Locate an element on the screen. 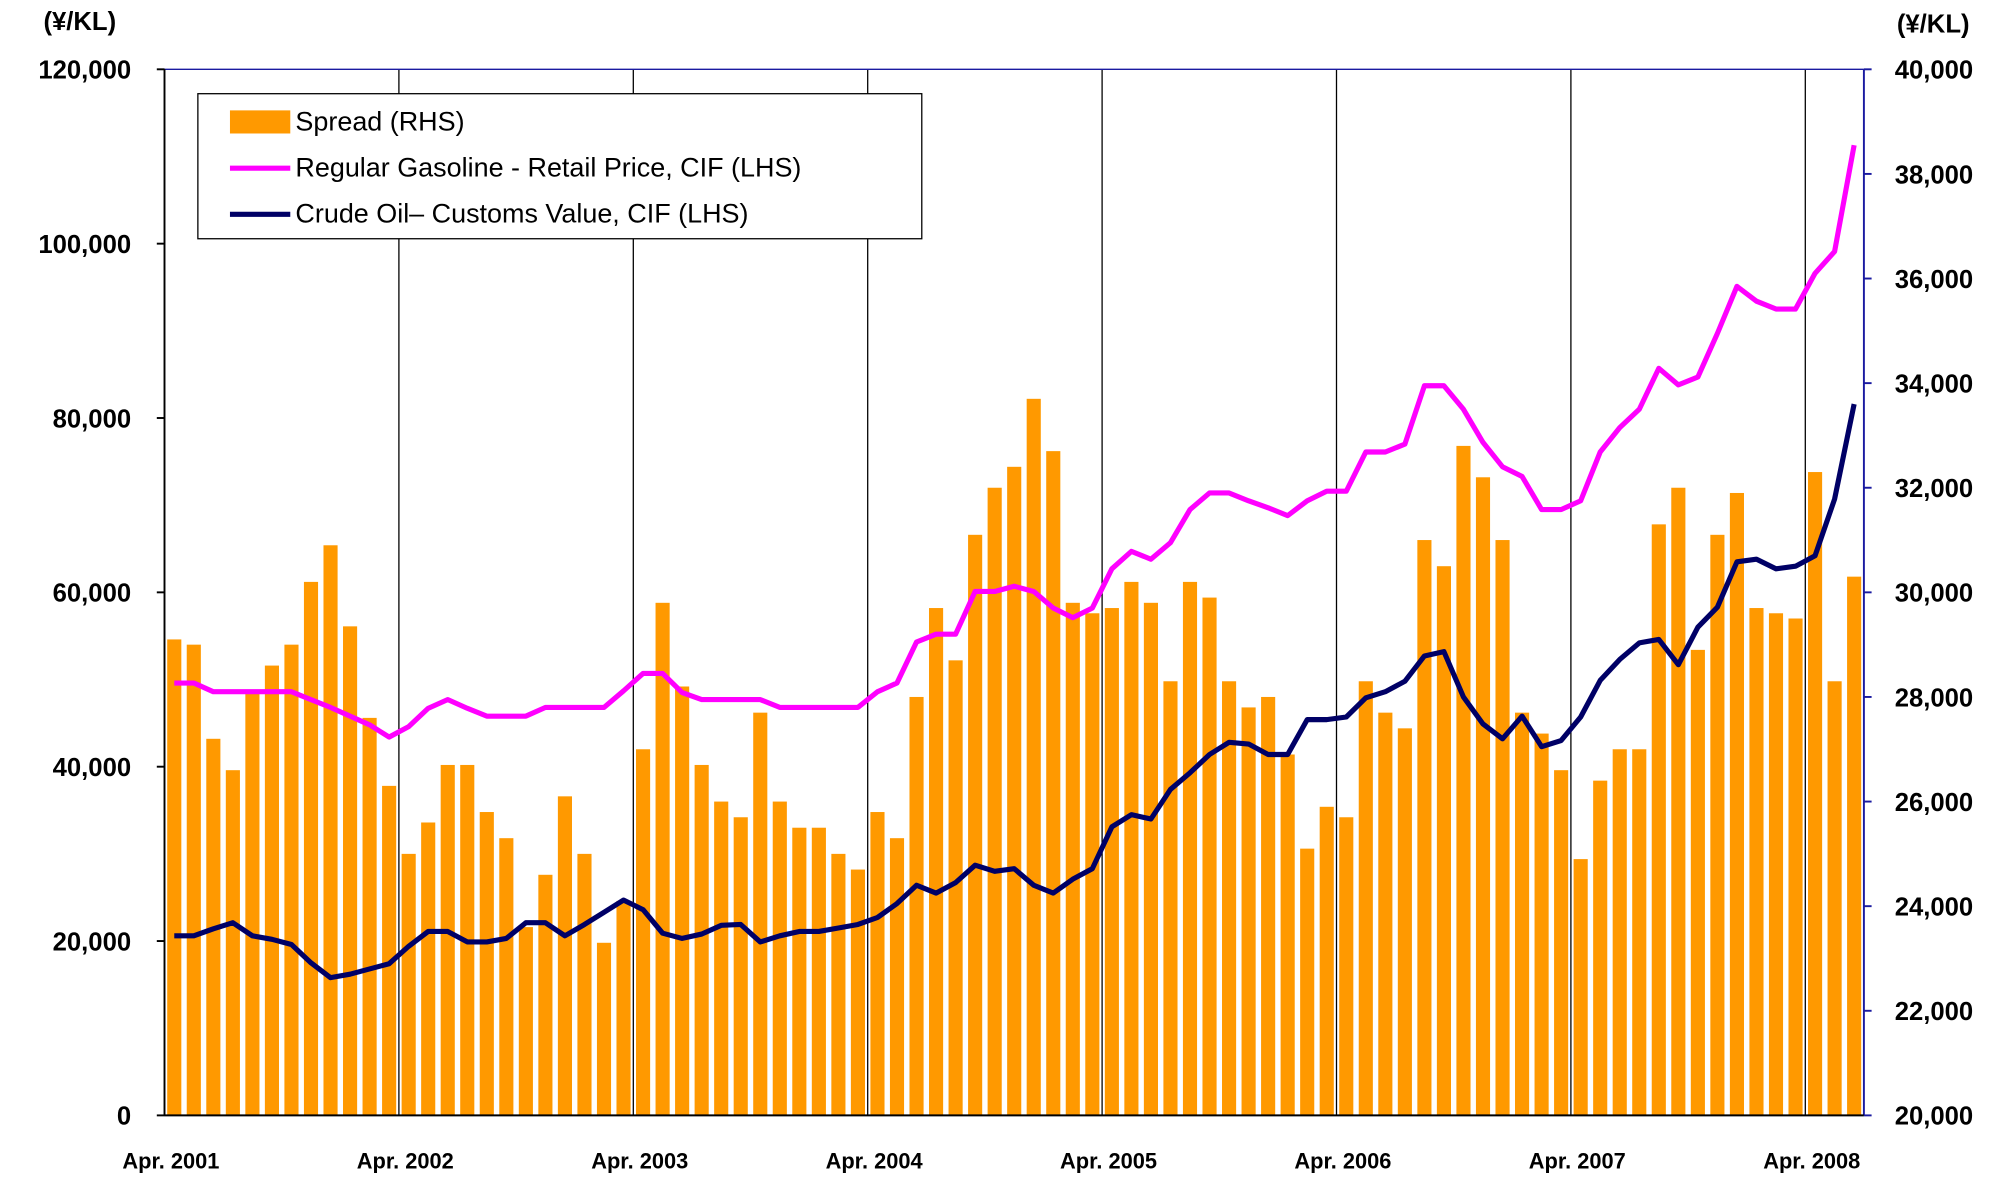  legend-label: Spread (RHS) is located at coordinates (379, 121).